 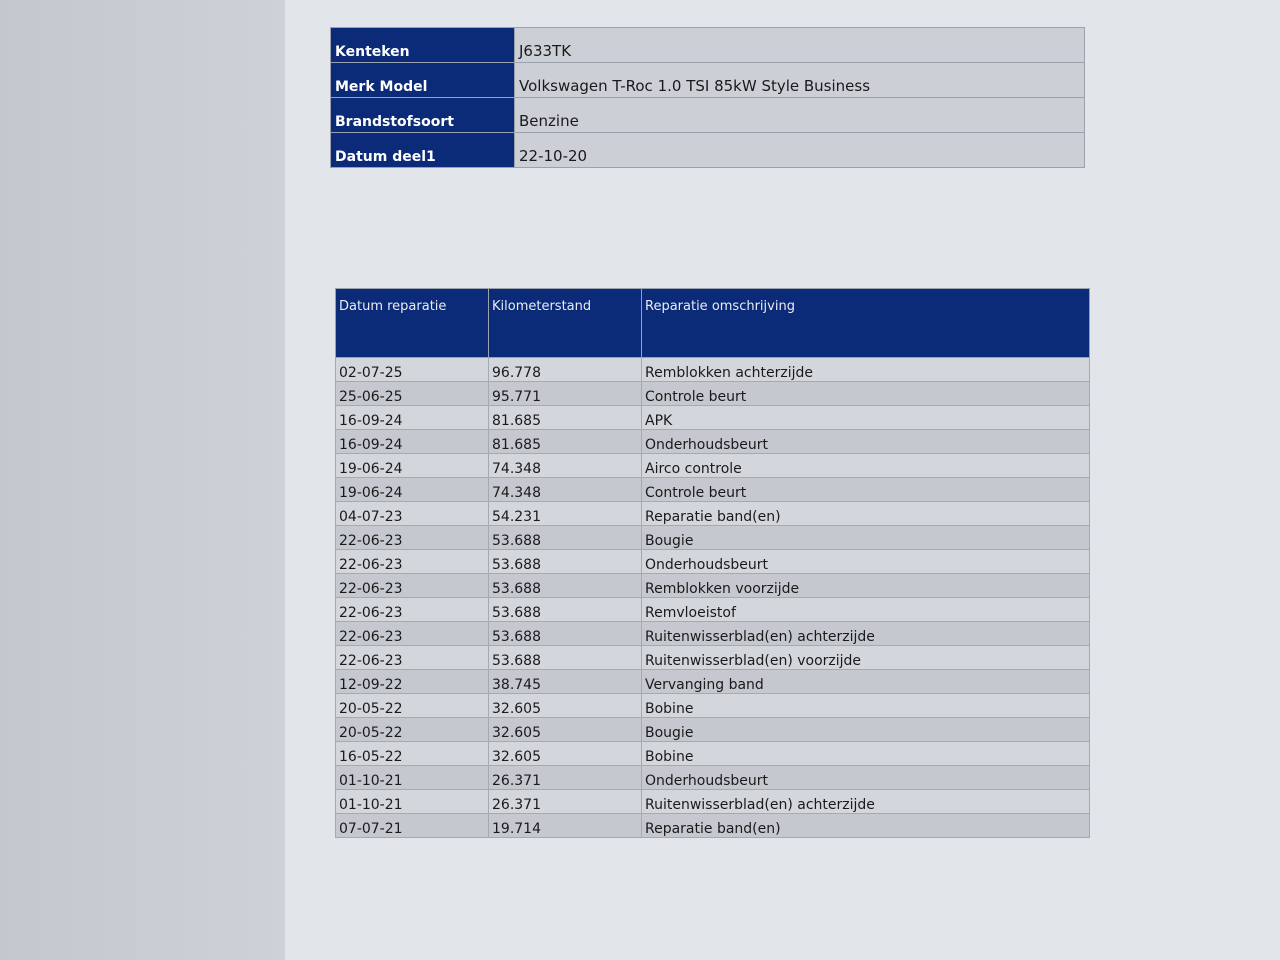 What do you see at coordinates (412, 369) in the screenshot?
I see `cell-date: 02-07-25` at bounding box center [412, 369].